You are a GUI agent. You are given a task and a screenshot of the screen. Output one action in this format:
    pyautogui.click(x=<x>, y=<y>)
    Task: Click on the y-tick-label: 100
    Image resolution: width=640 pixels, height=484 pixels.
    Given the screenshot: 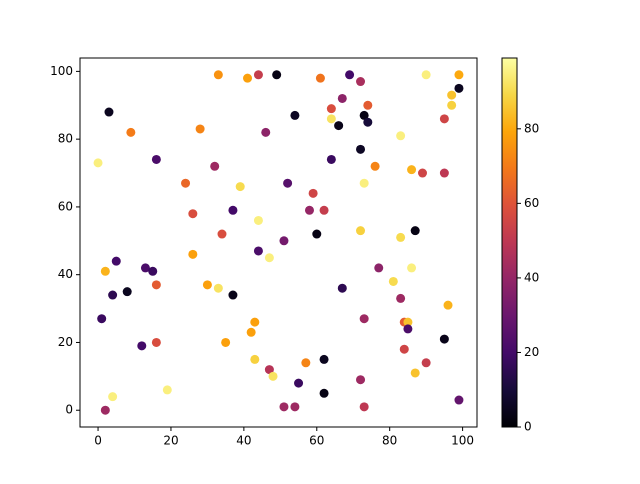 What is the action you would take?
    pyautogui.click(x=61, y=71)
    